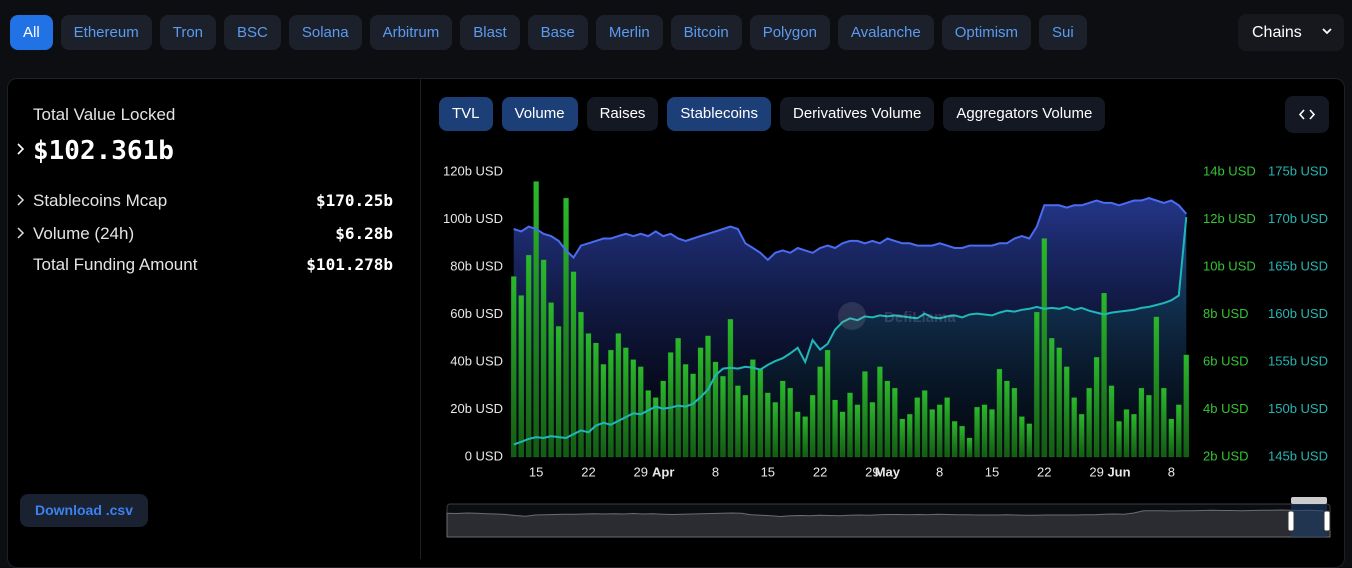 The height and width of the screenshot is (568, 1352). Describe the element at coordinates (100, 200) in the screenshot. I see `row-label: Stablecoins Mcap` at that location.